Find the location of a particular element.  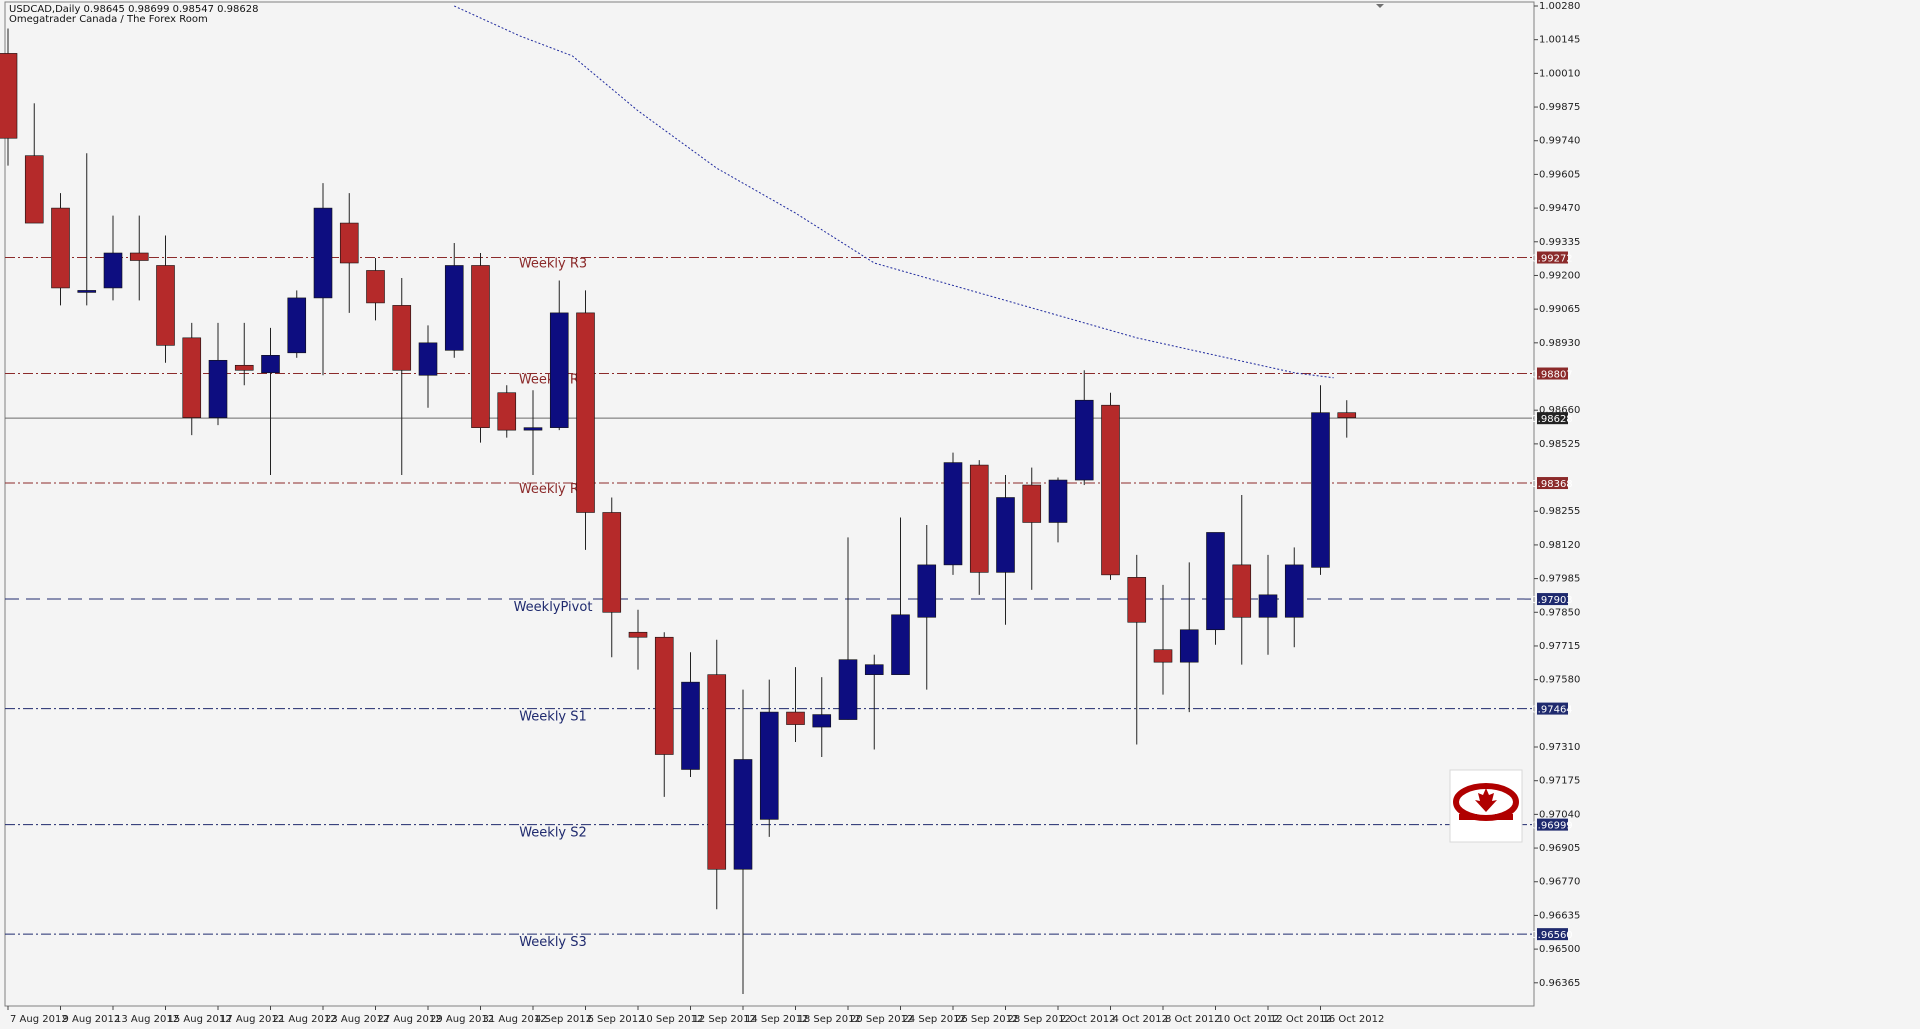

price-tag-text-weekly-r3: 0.99272 is located at coordinates (1551, 258).